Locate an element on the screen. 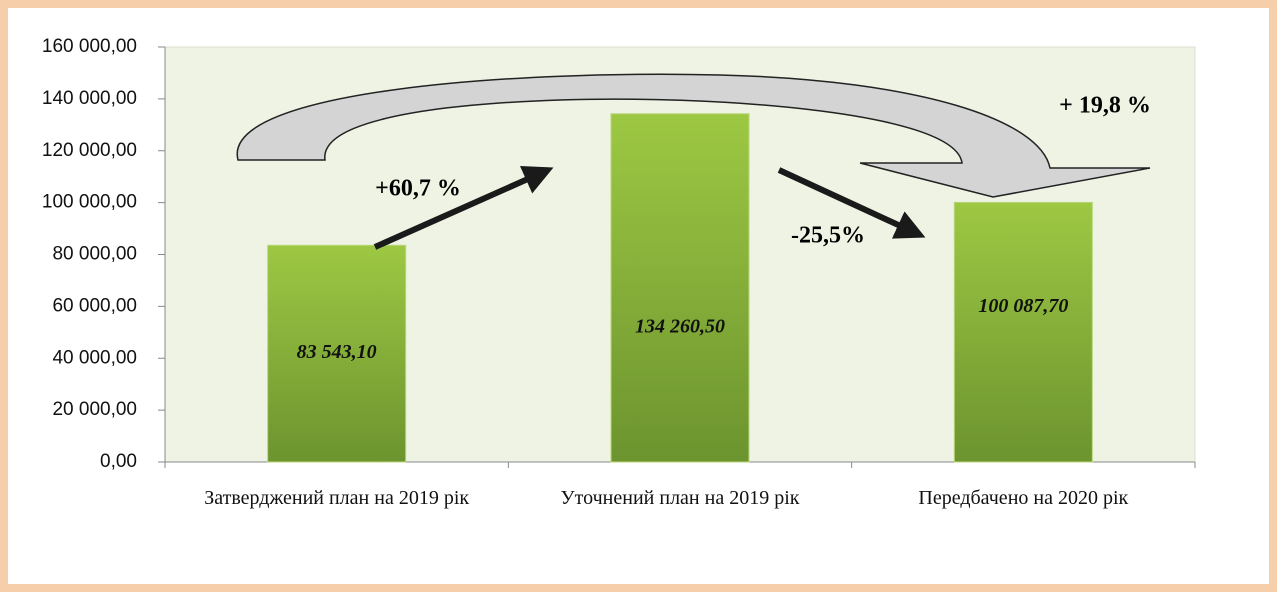 The width and height of the screenshot is (1277, 592). value-label: 83 543,10 is located at coordinates (337, 352).